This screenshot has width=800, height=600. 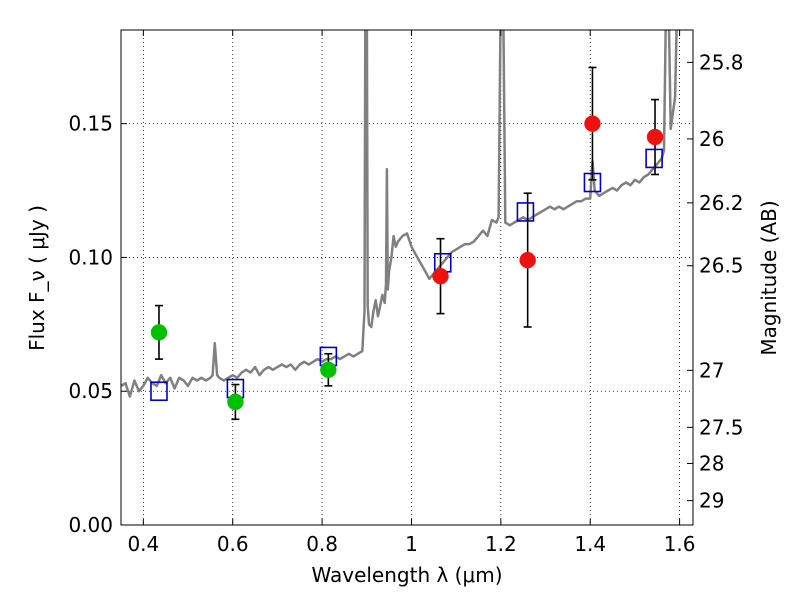 I want to click on x-tick-label: 1, so click(x=411, y=544).